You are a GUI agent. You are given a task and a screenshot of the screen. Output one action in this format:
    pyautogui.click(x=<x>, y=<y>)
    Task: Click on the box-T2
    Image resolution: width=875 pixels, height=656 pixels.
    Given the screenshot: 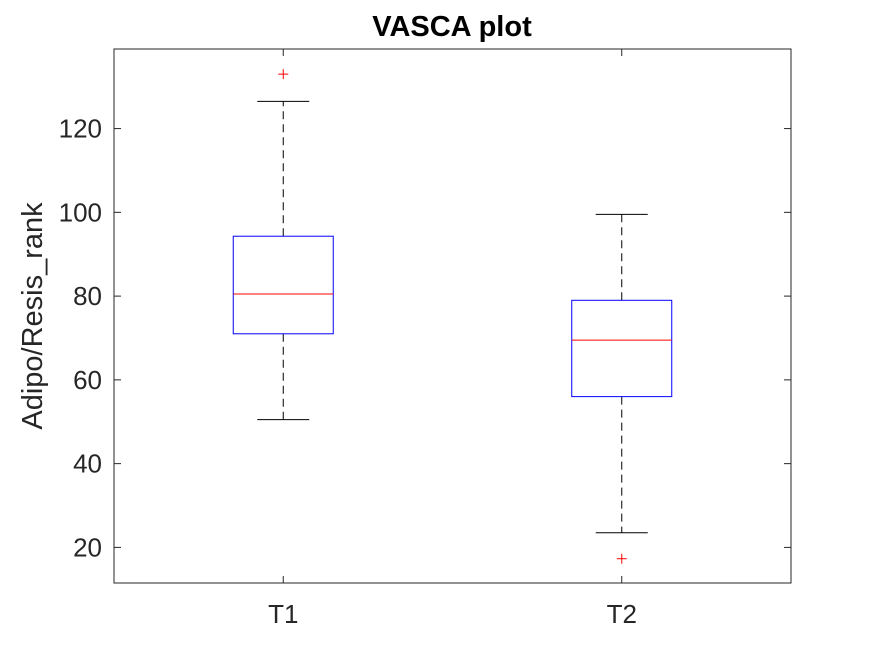 What is the action you would take?
    pyautogui.click(x=622, y=388)
    